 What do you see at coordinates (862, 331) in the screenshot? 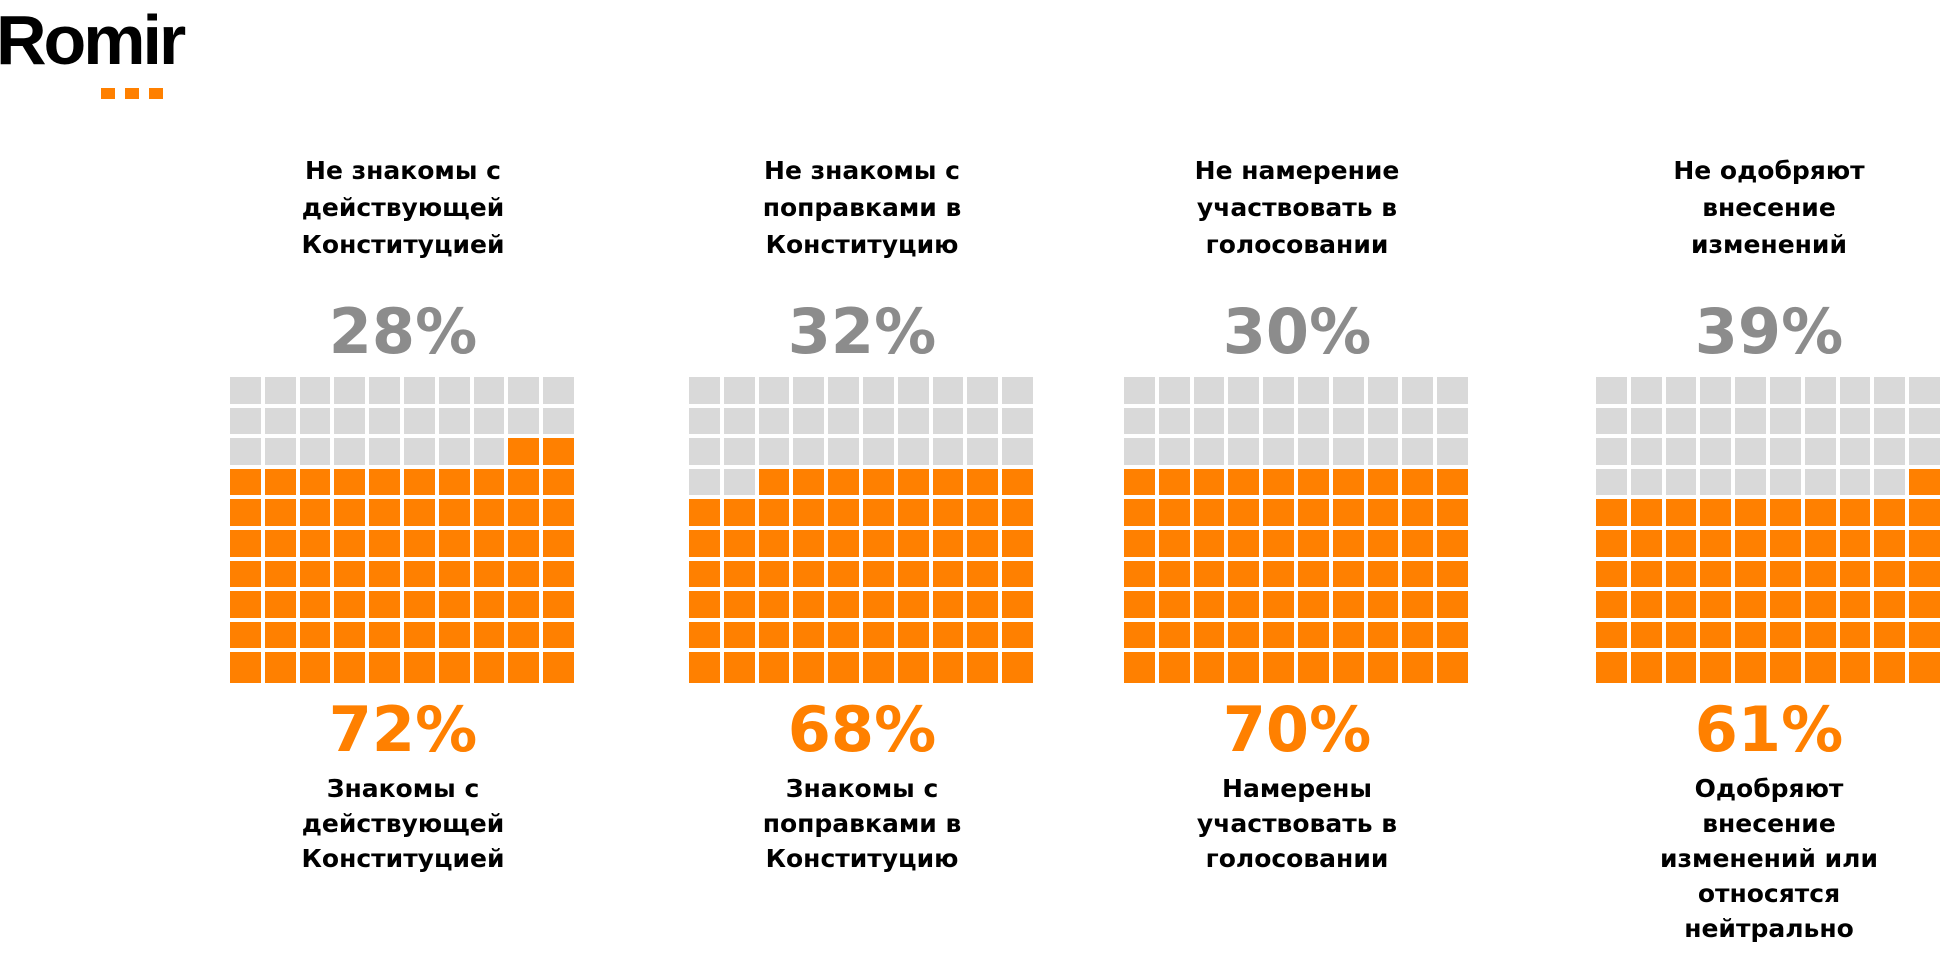
I see `panel-top-percent: 32%` at bounding box center [862, 331].